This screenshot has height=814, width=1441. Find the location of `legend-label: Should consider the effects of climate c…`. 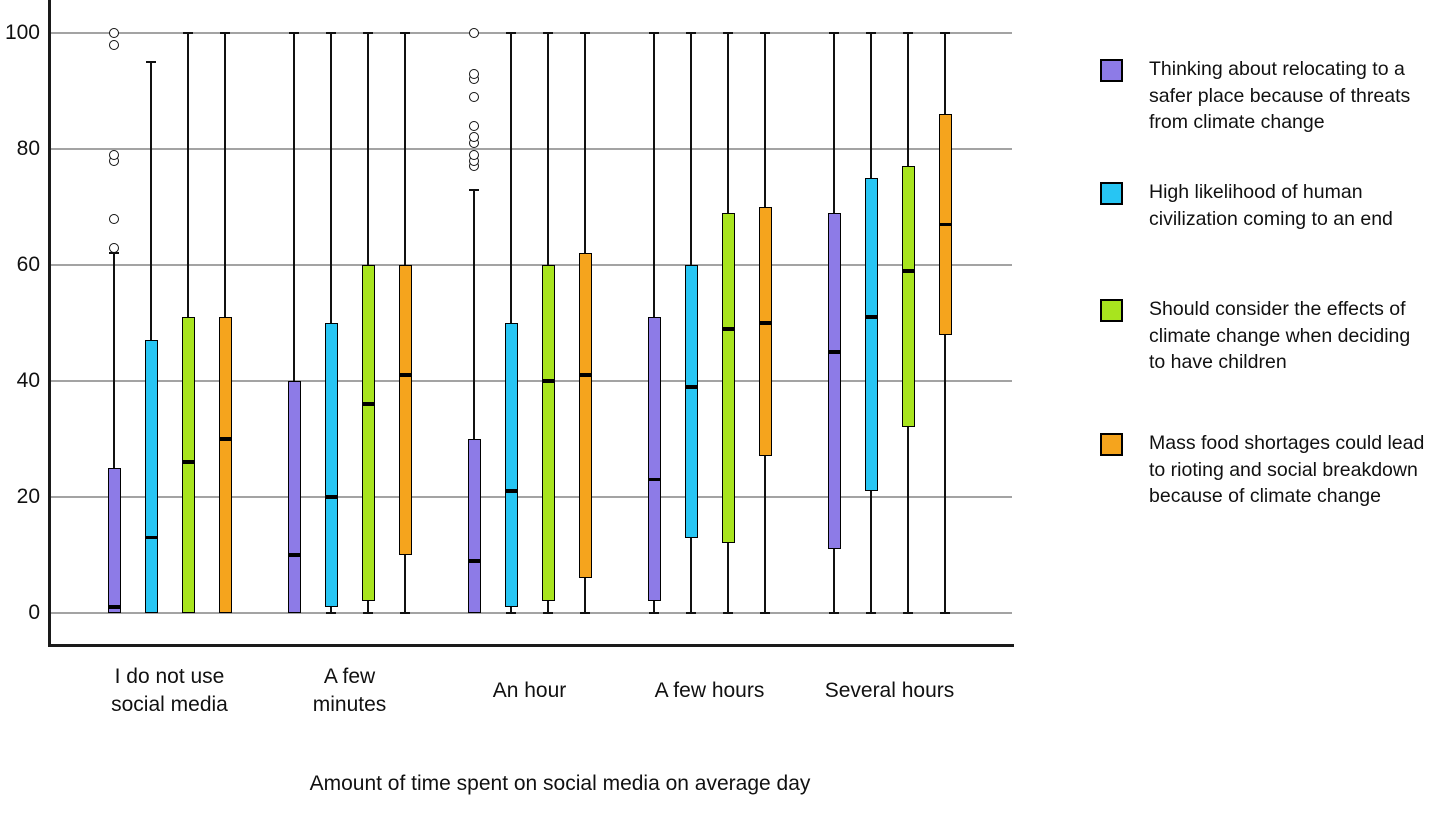

legend-label: Should consider the effects of climate c… is located at coordinates (1280, 336).